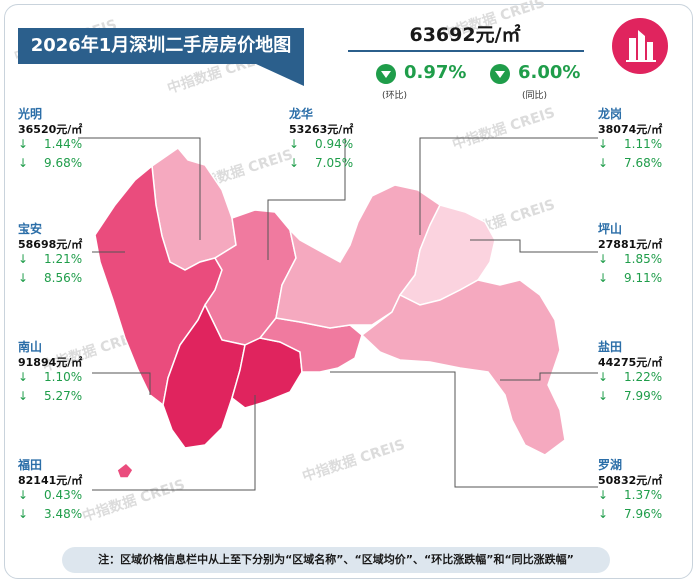  What do you see at coordinates (610, 229) in the screenshot?
I see `district-name: 坪山` at bounding box center [610, 229].